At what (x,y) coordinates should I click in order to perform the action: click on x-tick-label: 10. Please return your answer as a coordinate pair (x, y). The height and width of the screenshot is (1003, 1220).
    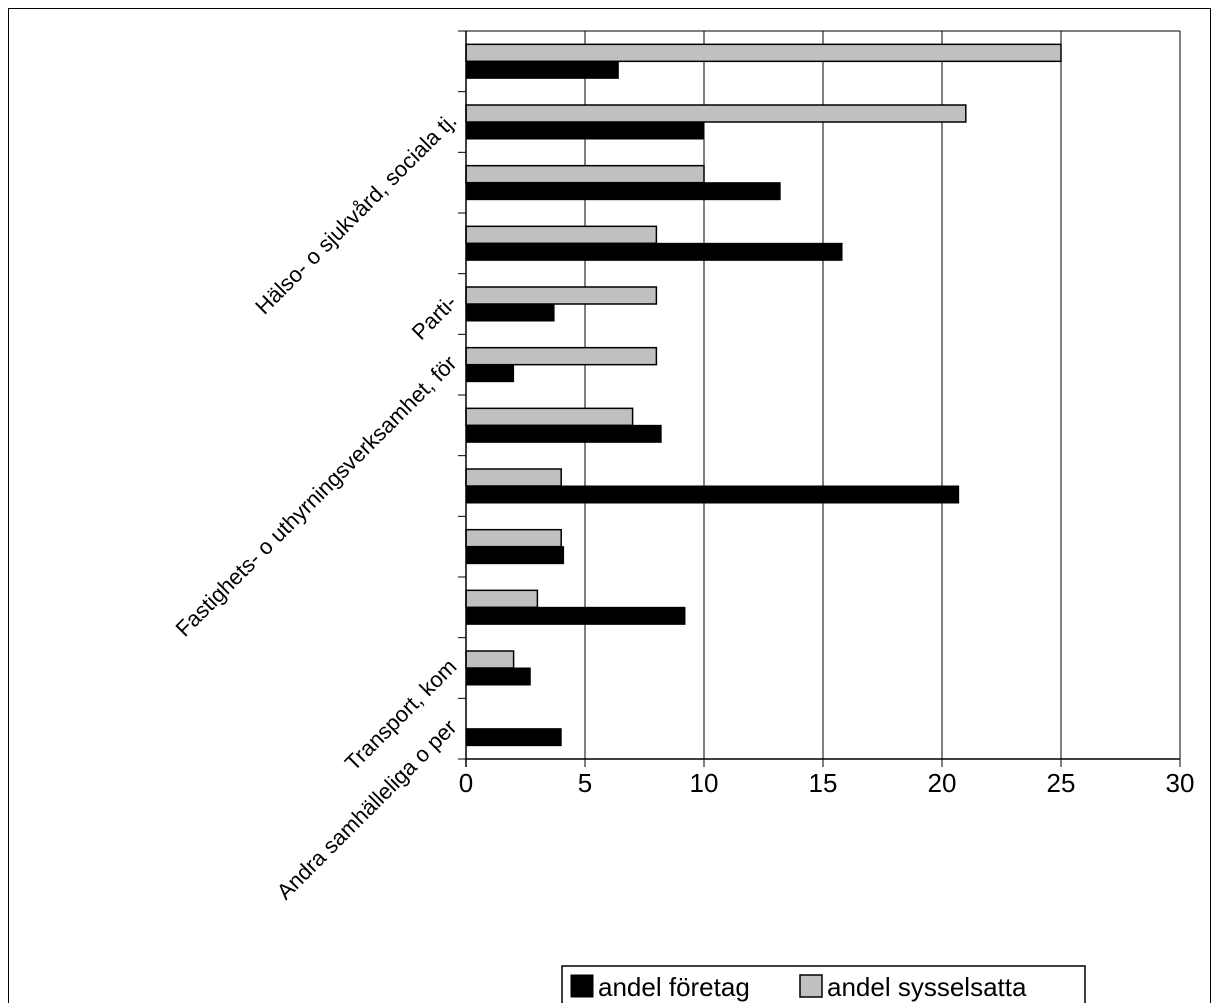
    Looking at the image, I should click on (704, 783).